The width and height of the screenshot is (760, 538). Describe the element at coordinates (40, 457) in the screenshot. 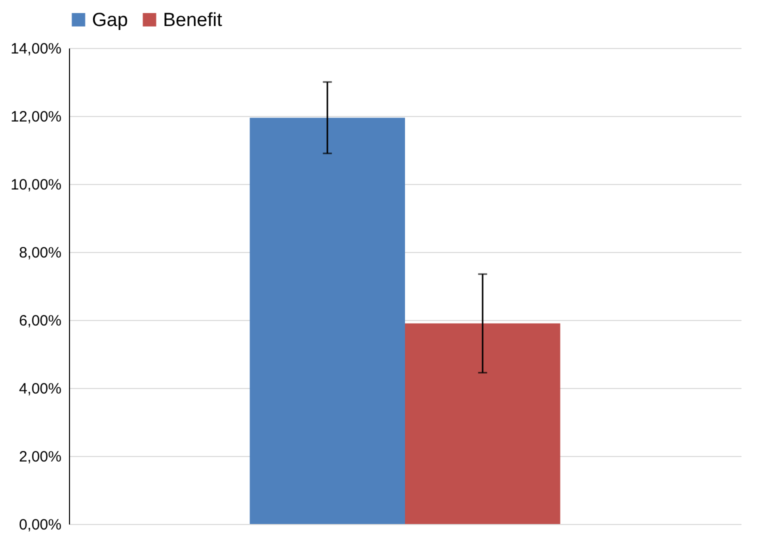

I see `y-tick-label: 2,00%` at that location.